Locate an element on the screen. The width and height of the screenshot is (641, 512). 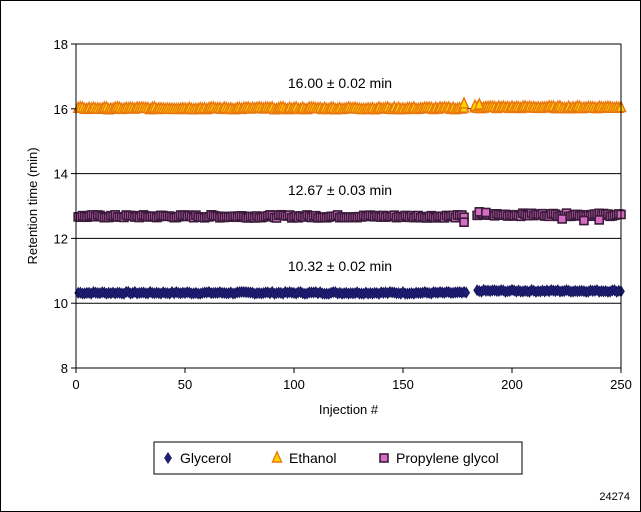
series-glycerol is located at coordinates (349, 291).